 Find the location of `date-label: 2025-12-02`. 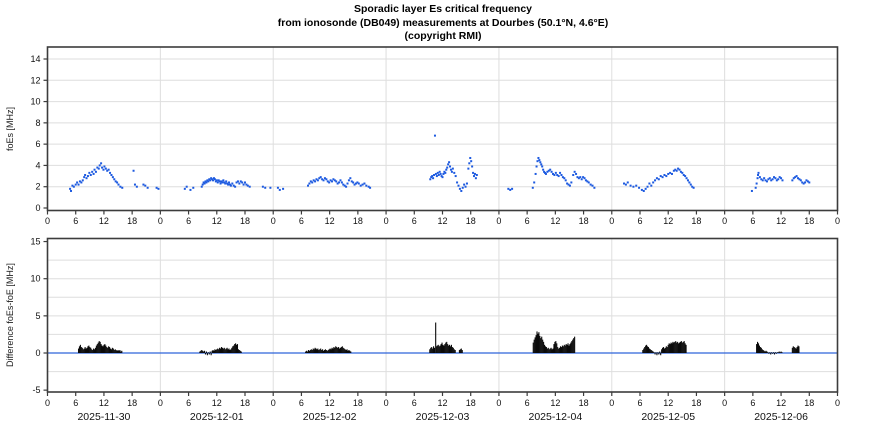

date-label: 2025-12-02 is located at coordinates (330, 417).